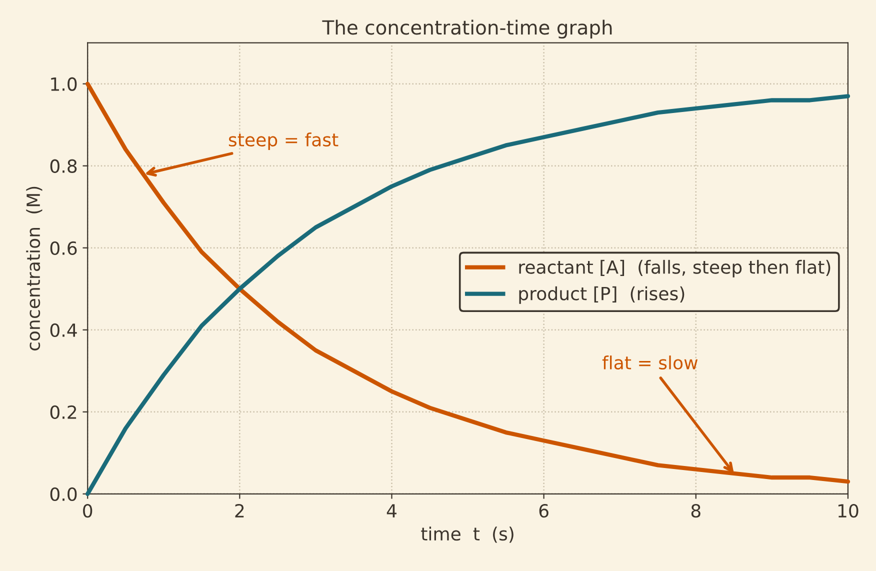 The image size is (876, 571). Describe the element at coordinates (674, 269) in the screenshot. I see `legend-label: reactant [A] (falls, steep then flat)` at that location.